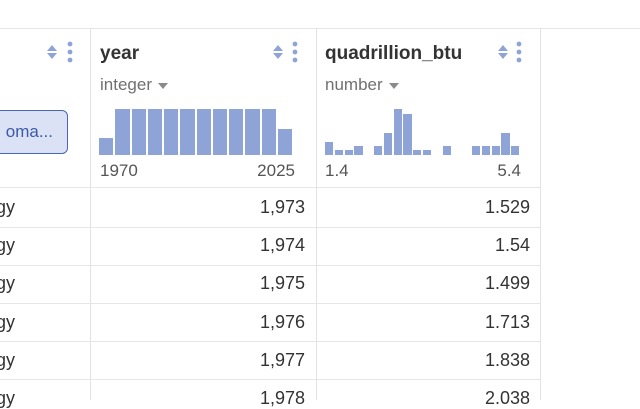  What do you see at coordinates (512, 245) in the screenshot?
I see `cell-quadrillion-btu: 1.54` at bounding box center [512, 245].